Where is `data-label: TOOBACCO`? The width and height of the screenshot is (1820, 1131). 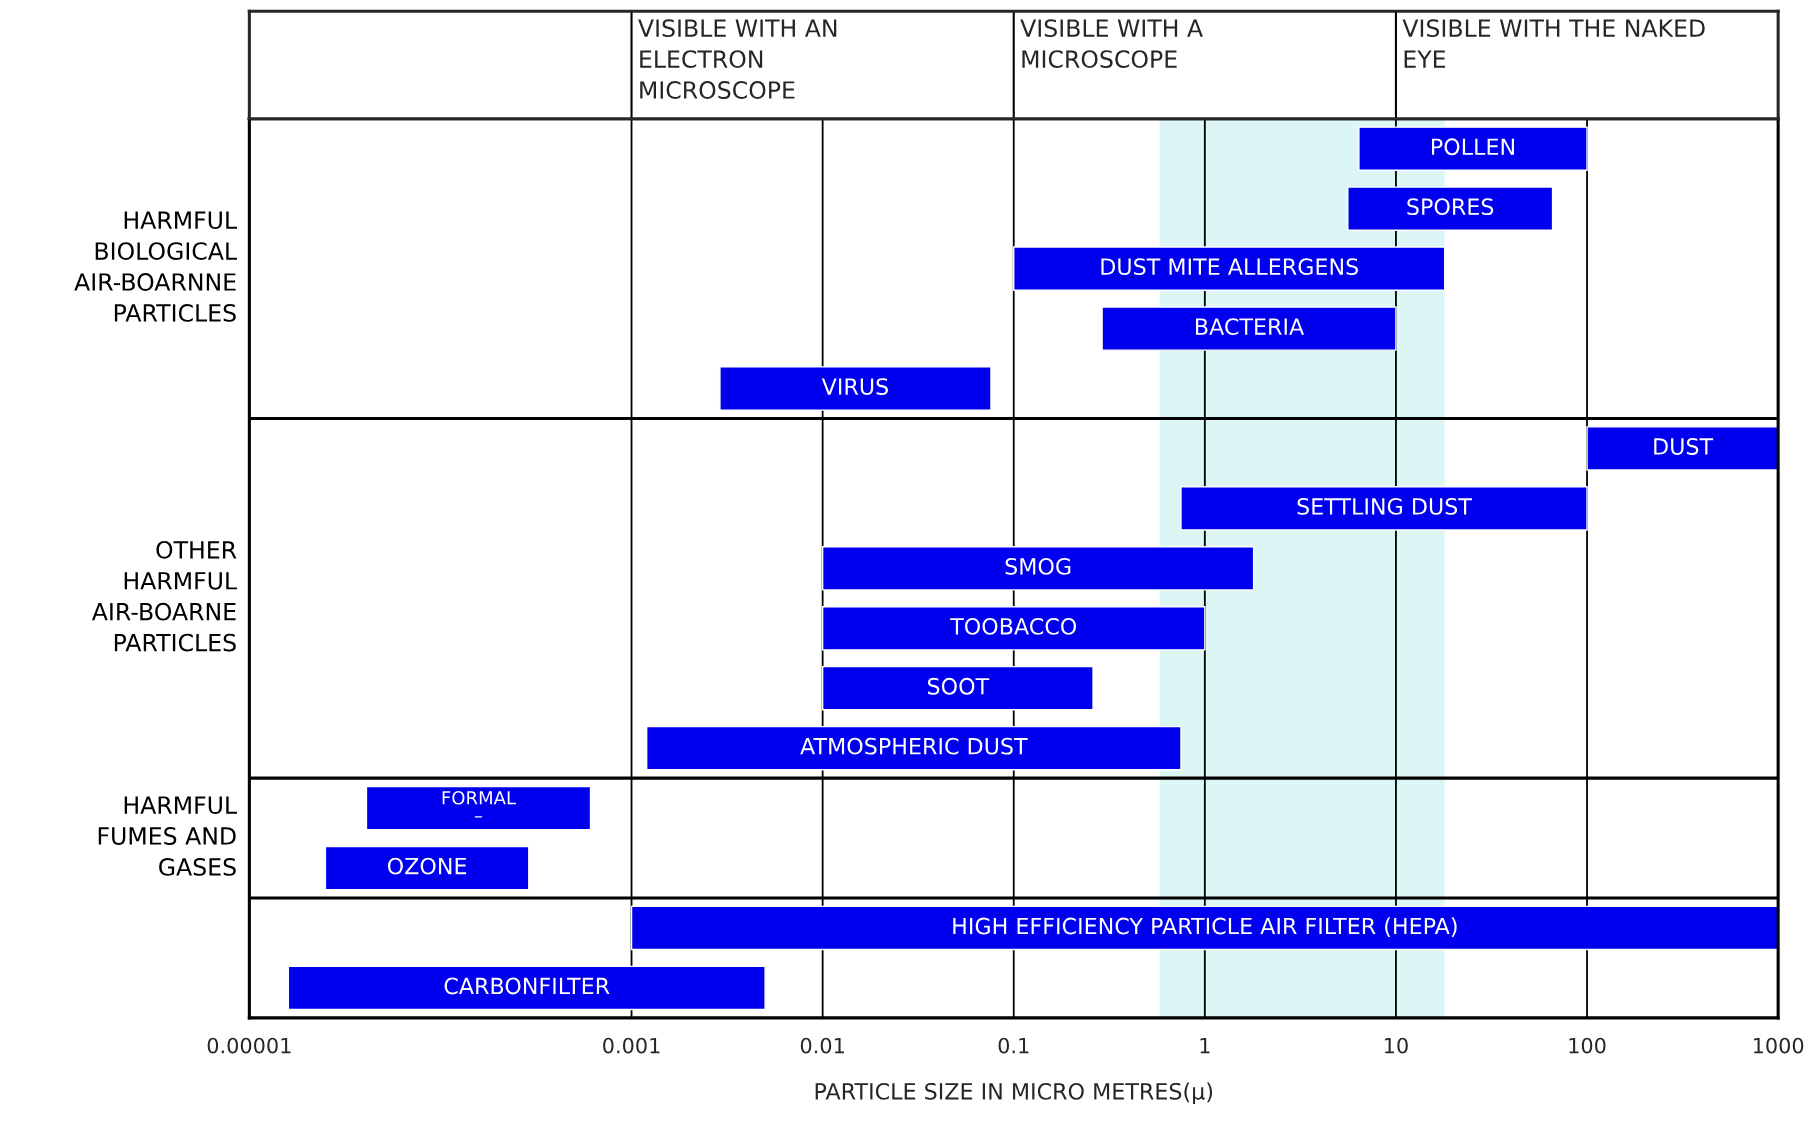
data-label: TOOBACCO is located at coordinates (1013, 626).